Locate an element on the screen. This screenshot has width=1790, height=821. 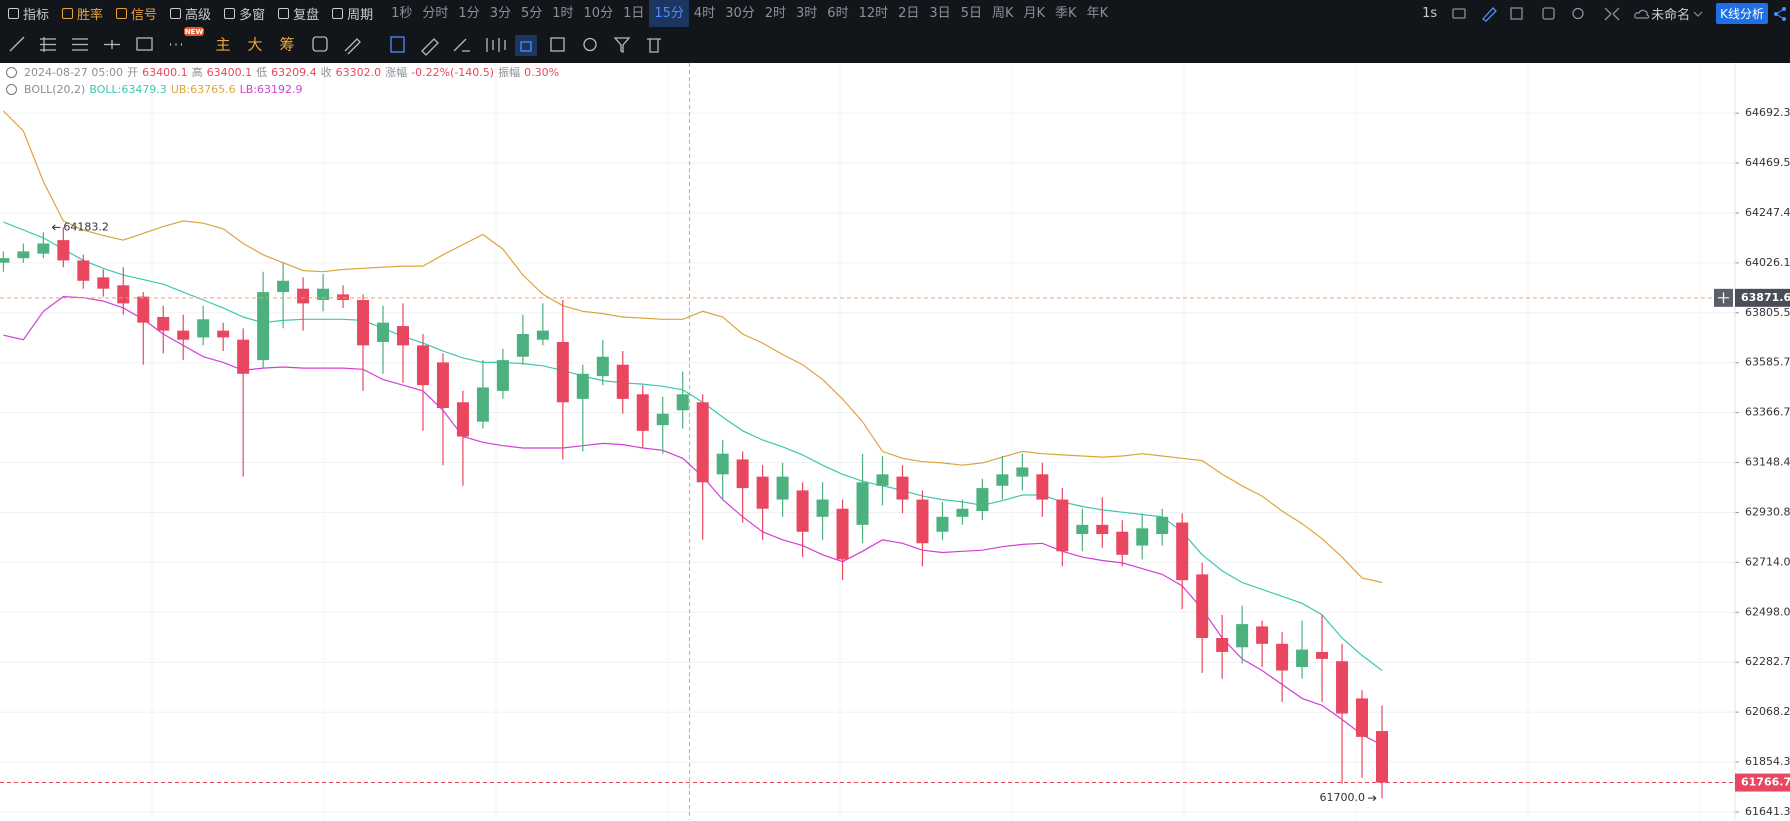
tool-button: 多窗 is located at coordinates (245, 13).